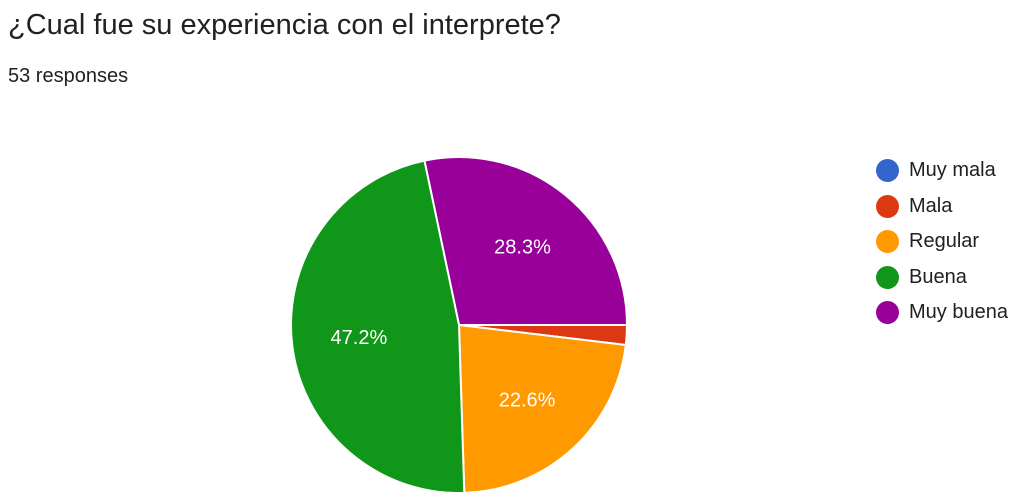  Describe the element at coordinates (527, 400) in the screenshot. I see `slice-label-regular: 22.6%` at that location.